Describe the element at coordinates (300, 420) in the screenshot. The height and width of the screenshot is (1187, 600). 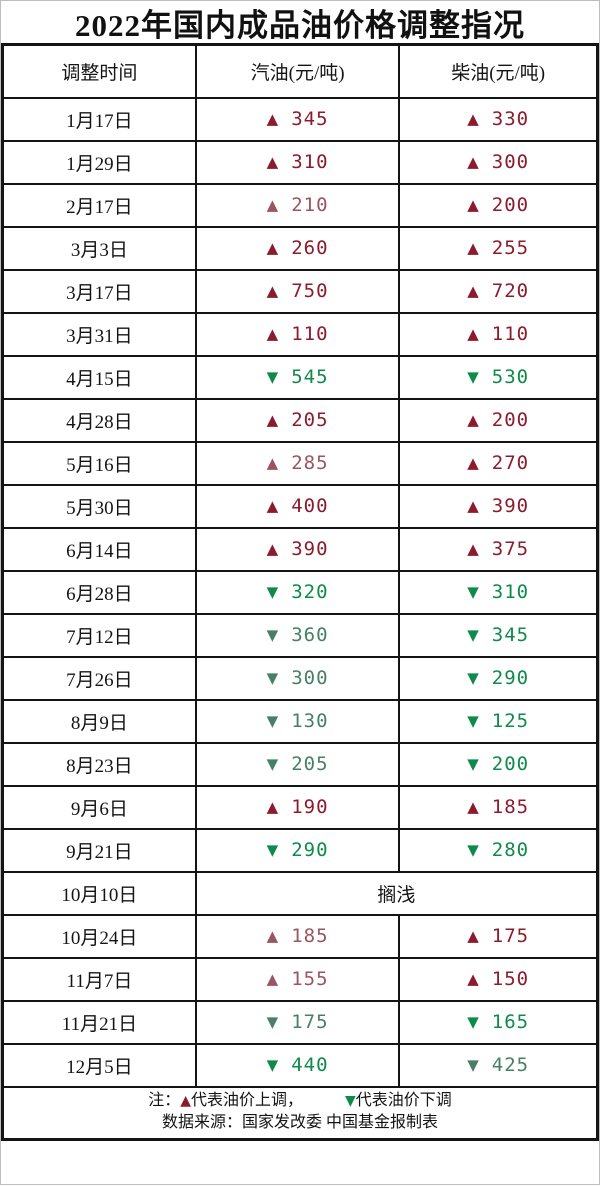
I see `table-row: 4月28日 ▲ 205 ▲ 200` at that location.